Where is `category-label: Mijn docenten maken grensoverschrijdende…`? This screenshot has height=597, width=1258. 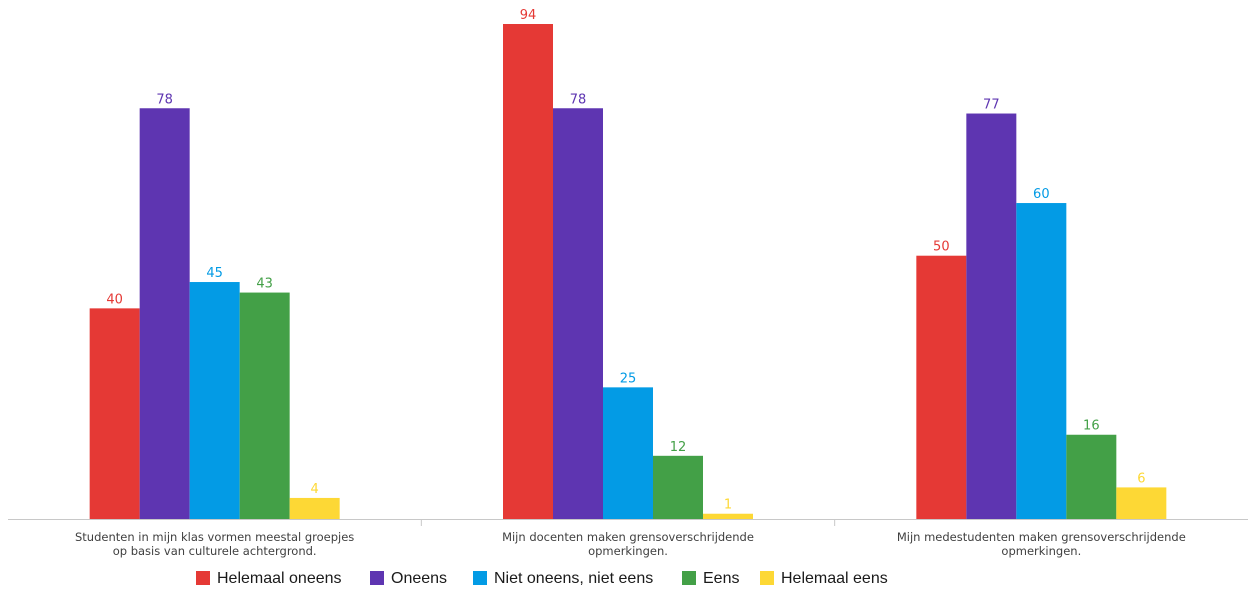
category-label: Mijn docenten maken grensoverschrijdende… is located at coordinates (628, 544).